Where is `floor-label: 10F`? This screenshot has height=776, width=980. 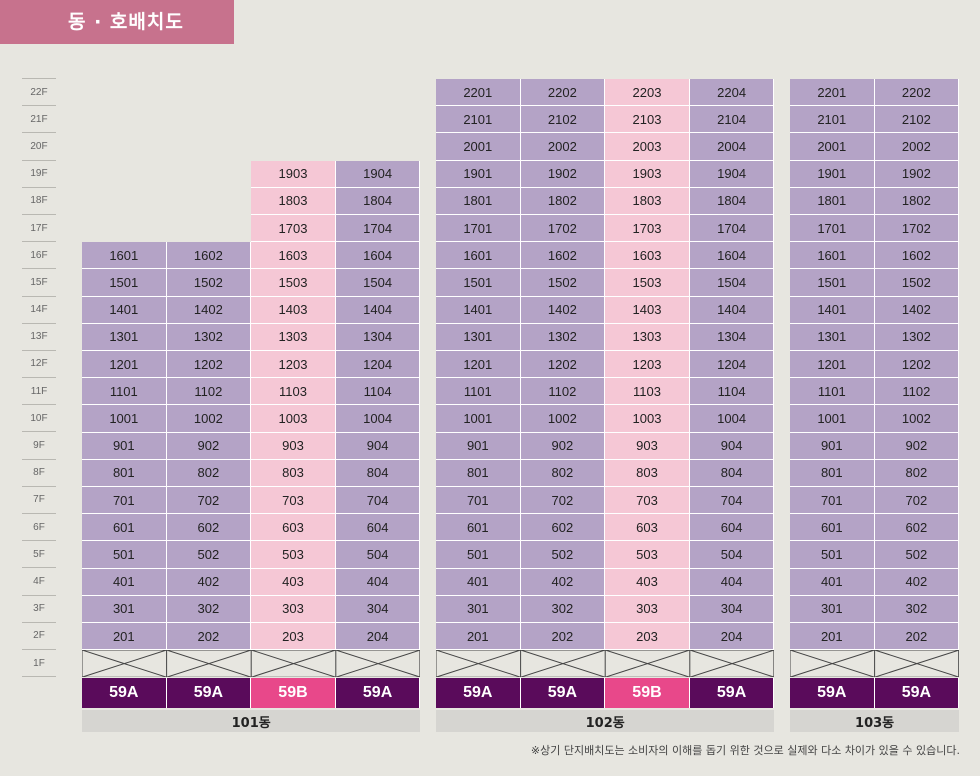 floor-label: 10F is located at coordinates (39, 419).